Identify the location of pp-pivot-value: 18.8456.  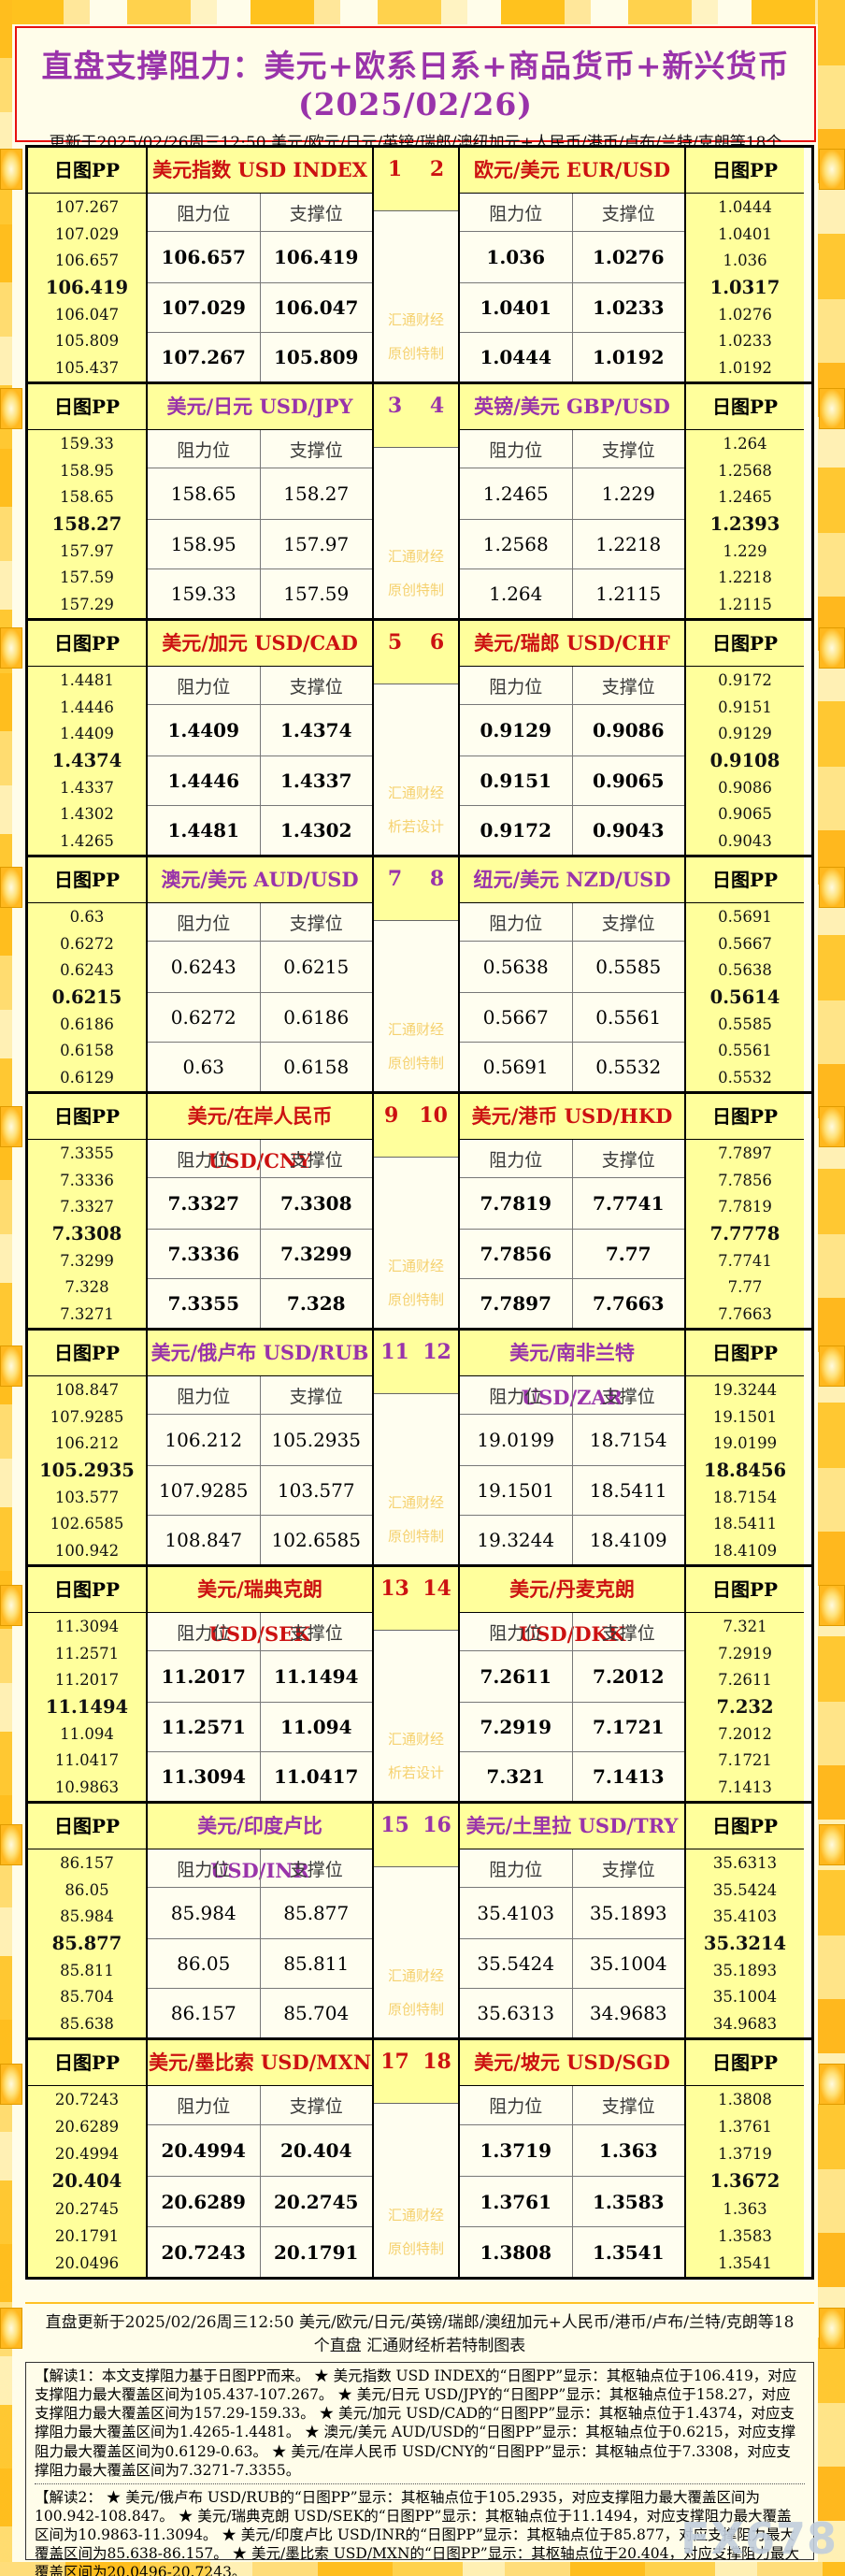
(745, 1471).